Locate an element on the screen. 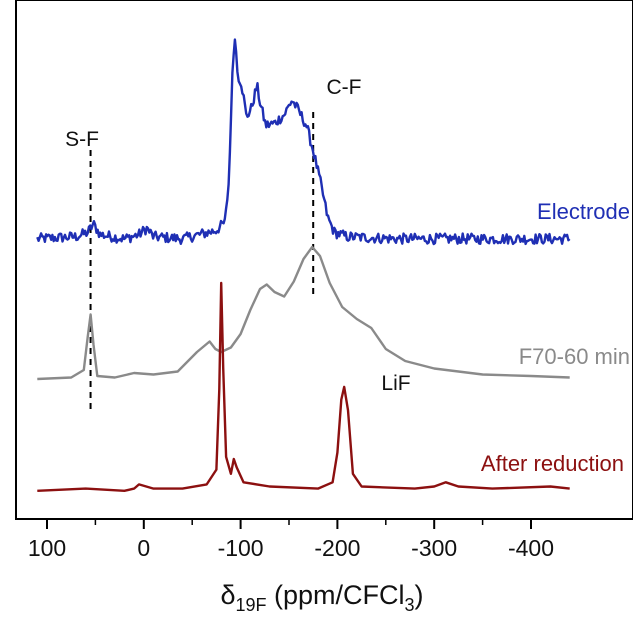 This screenshot has width=633, height=617. x-axis-label: δ19F (ppm/CFCl3) is located at coordinates (321, 597).